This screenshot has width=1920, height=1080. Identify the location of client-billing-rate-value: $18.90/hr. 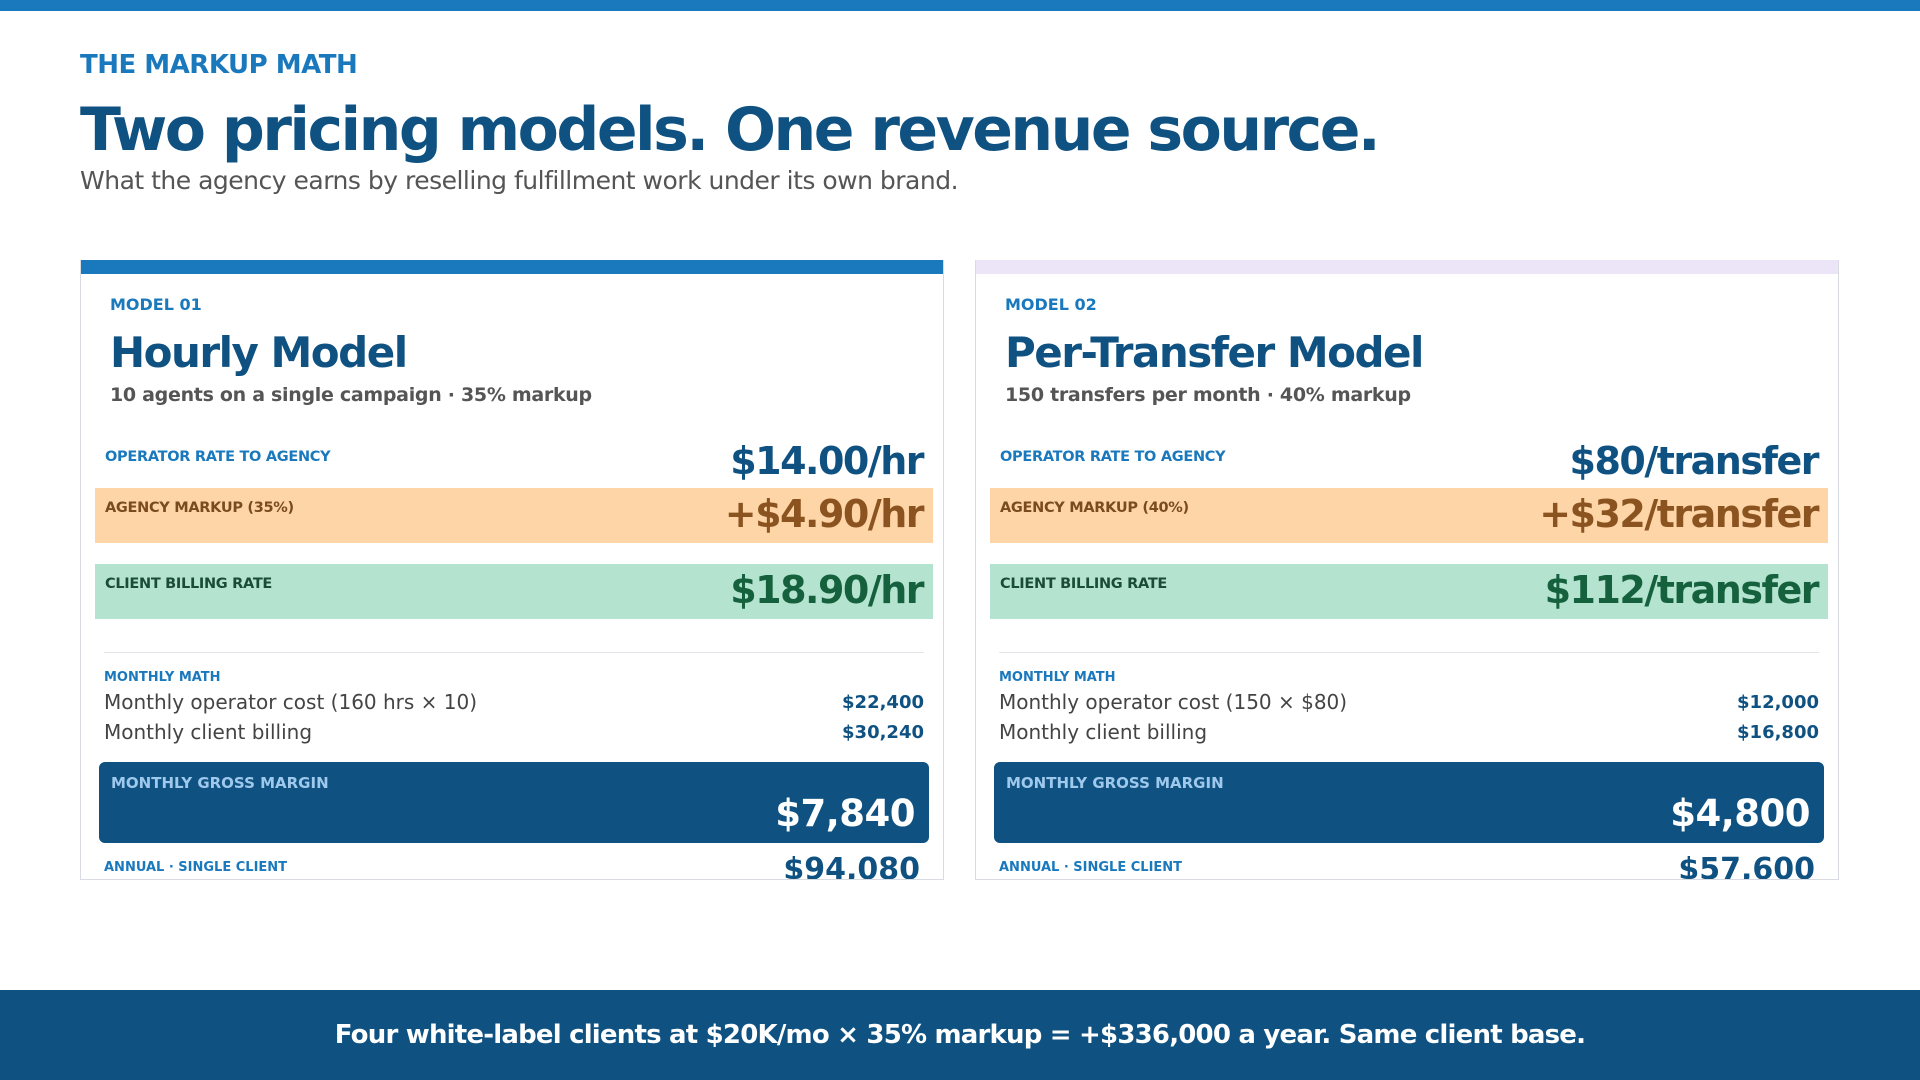
(827, 590).